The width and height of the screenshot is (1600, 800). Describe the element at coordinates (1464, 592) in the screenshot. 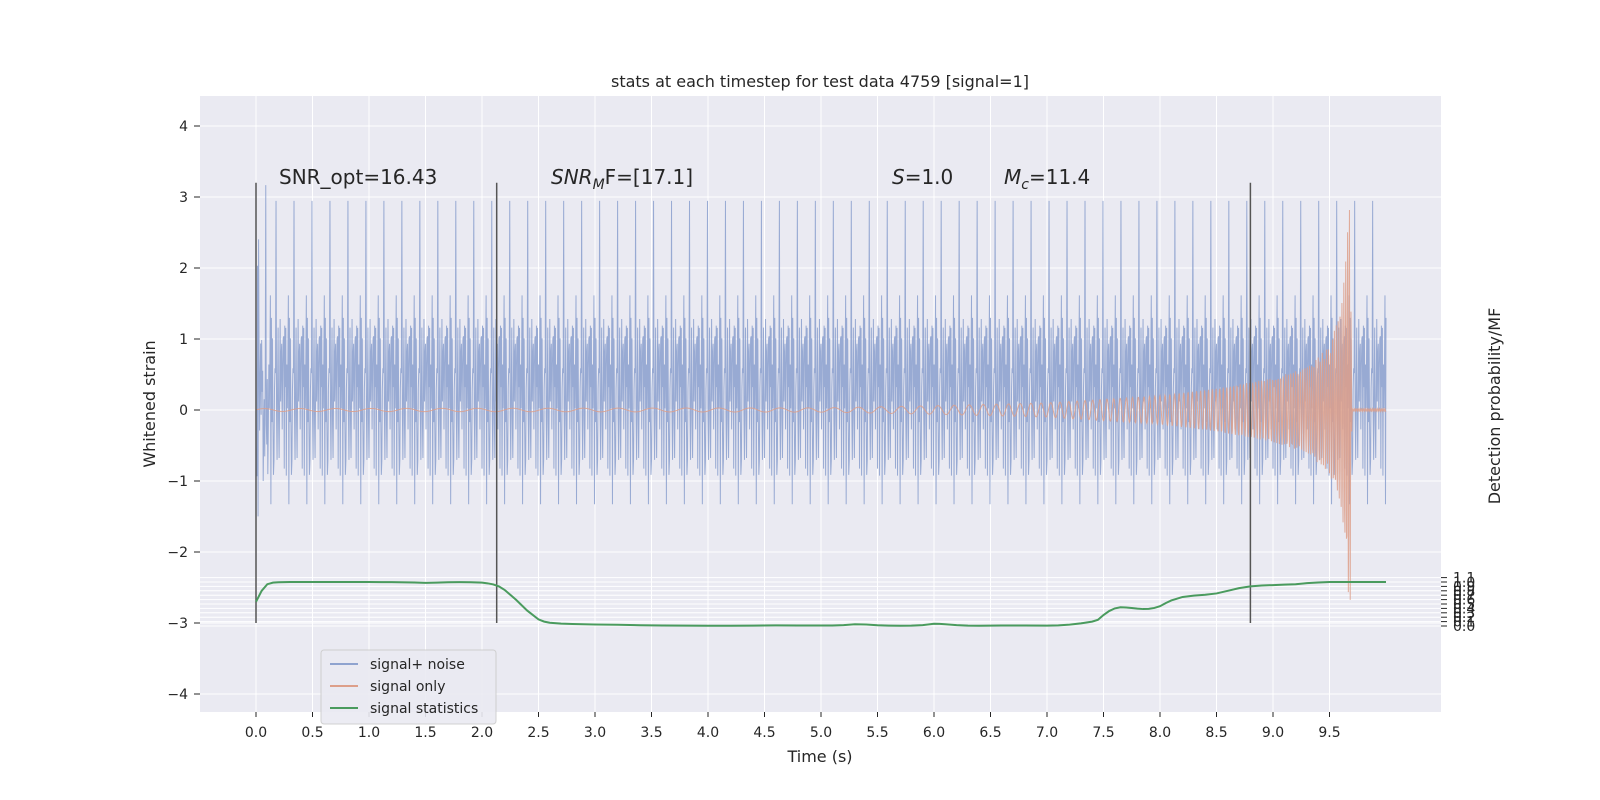

I see `y-right-tick-label-3: 0.8` at that location.